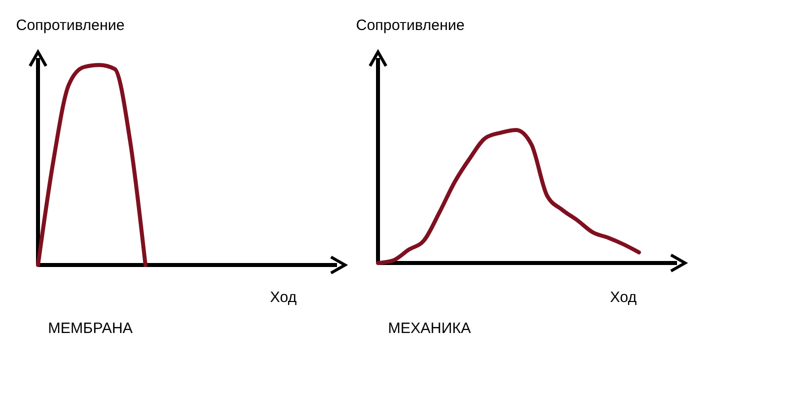 The height and width of the screenshot is (403, 798). Describe the element at coordinates (429, 328) in the screenshot. I see `text: МЕХАНИКА` at that location.